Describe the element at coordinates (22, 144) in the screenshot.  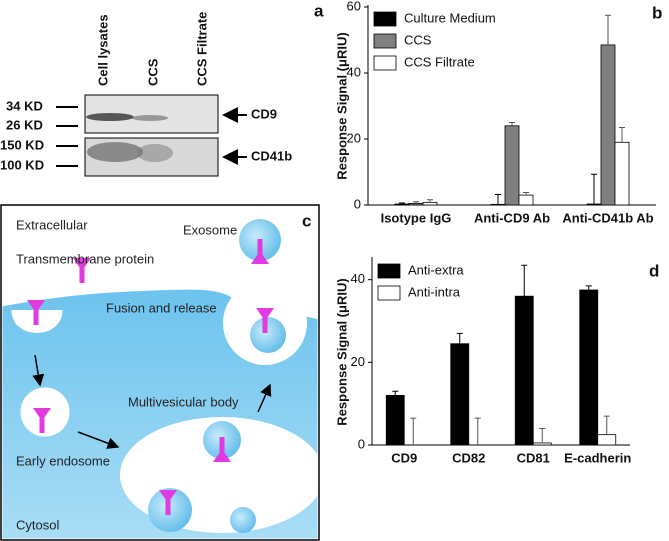
I see `marker-label: 150 KD` at that location.